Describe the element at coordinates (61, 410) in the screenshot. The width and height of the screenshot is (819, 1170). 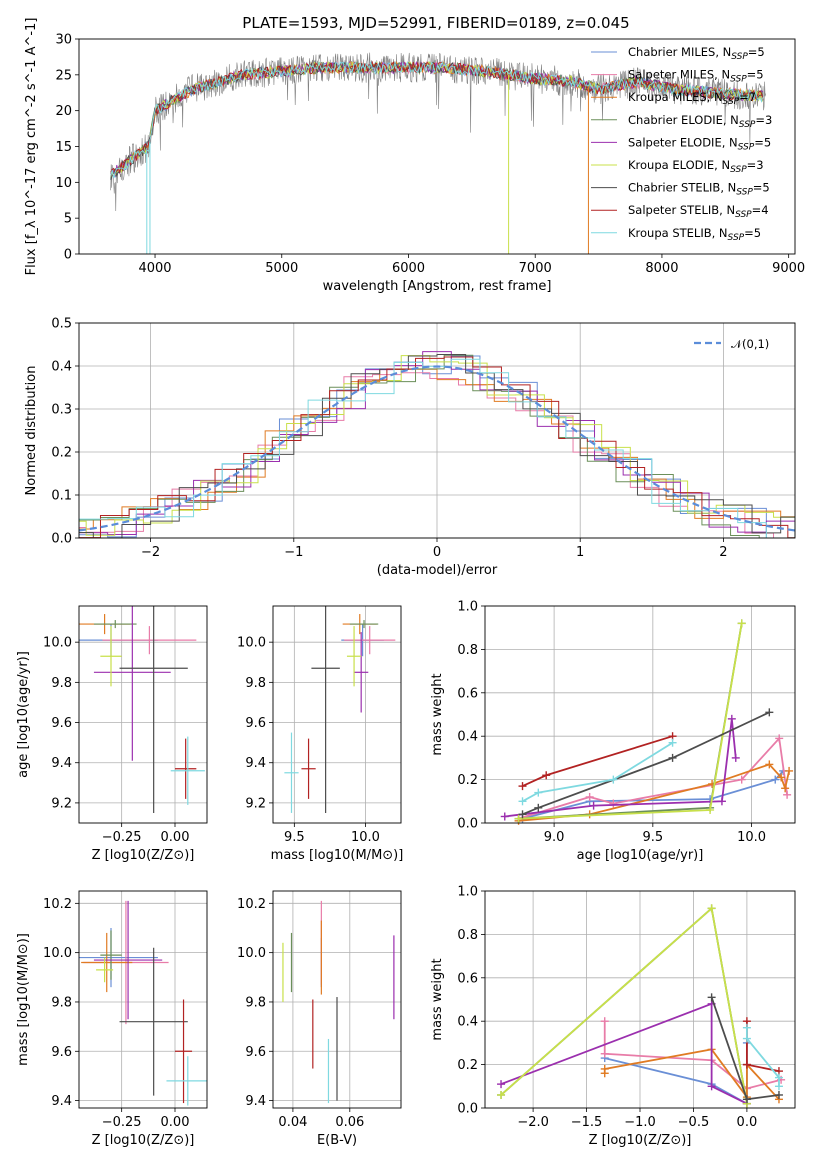
I see `y-tick-label: 0.3` at that location.